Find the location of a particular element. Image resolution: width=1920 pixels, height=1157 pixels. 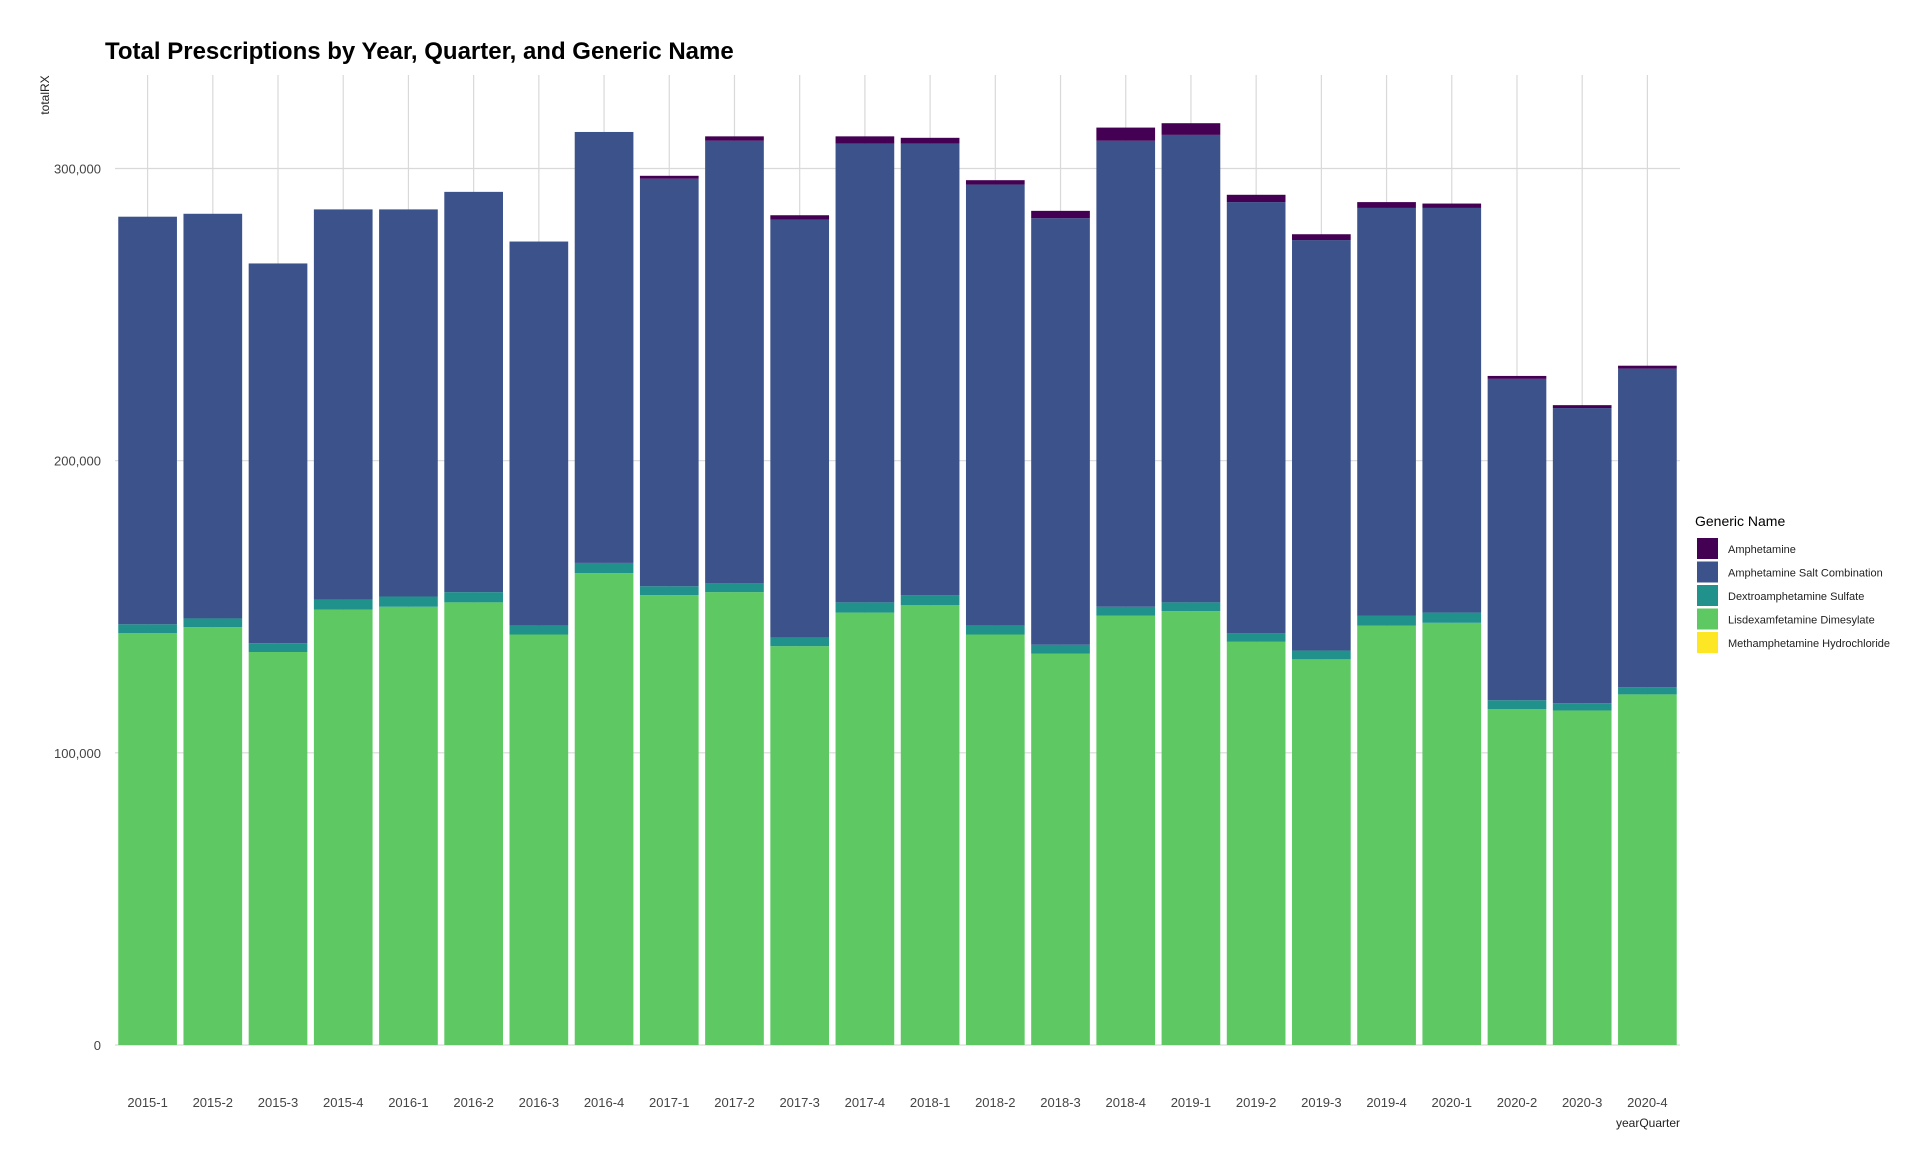

x-tick-label: 2020-1 is located at coordinates (1452, 1102).